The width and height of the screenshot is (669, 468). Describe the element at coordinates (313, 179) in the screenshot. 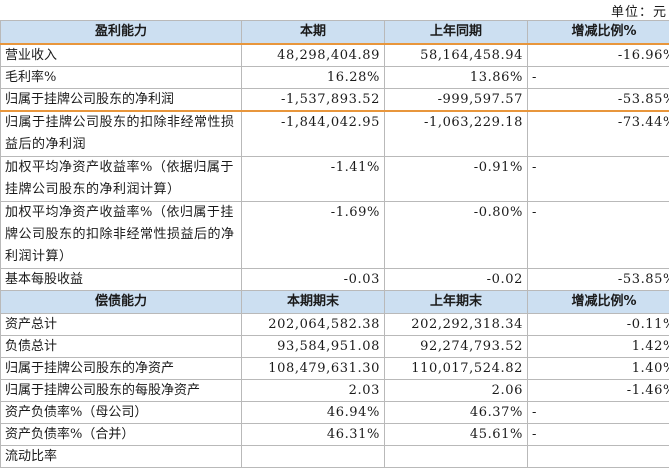

I see `current-value: -1.41%` at that location.